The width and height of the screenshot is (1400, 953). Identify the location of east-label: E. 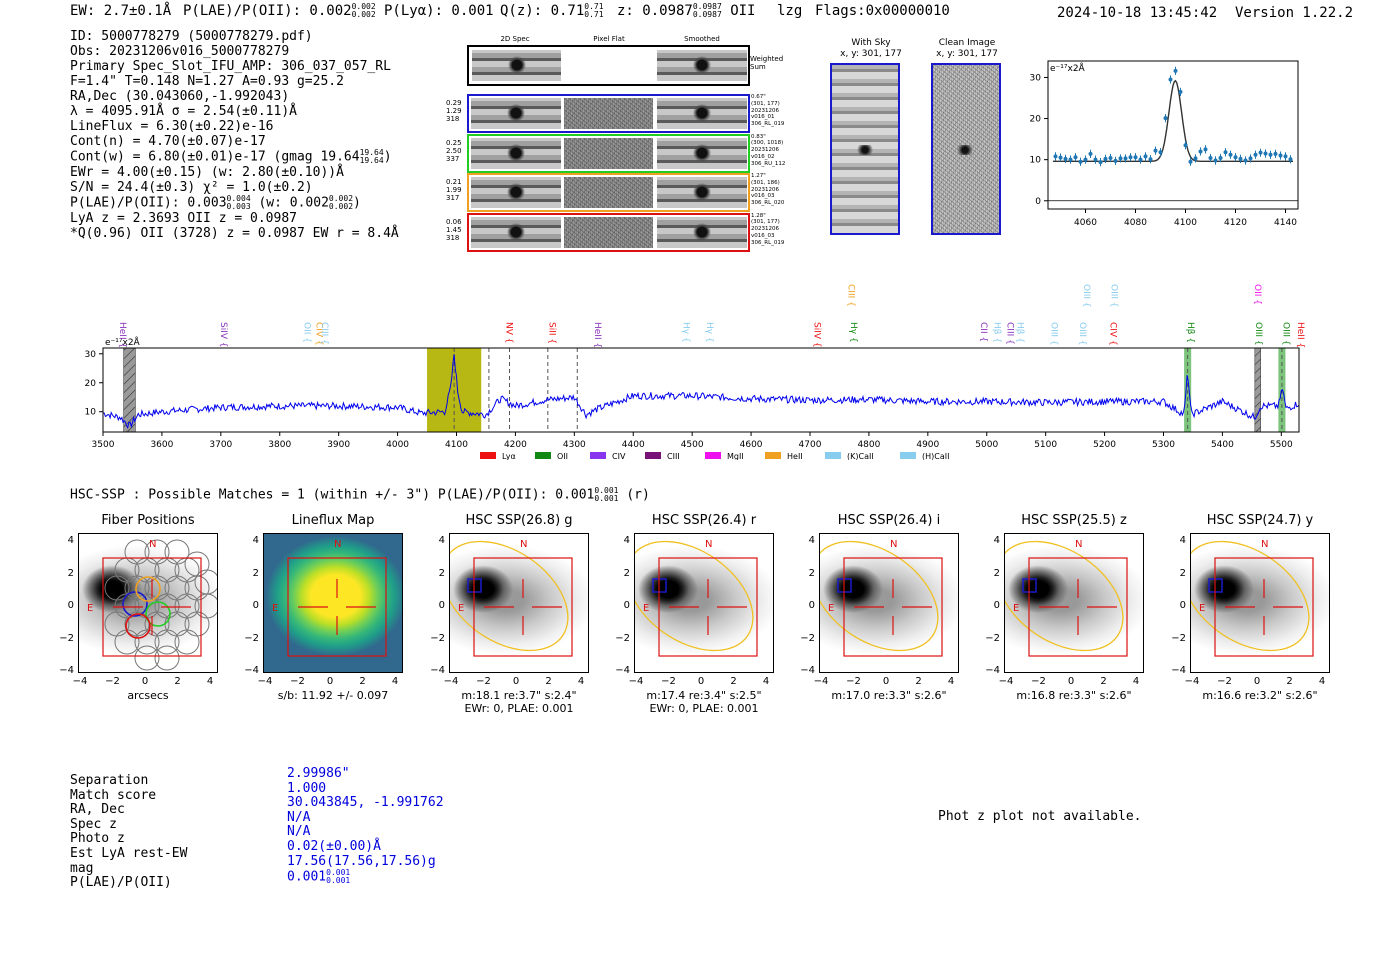
(90, 608).